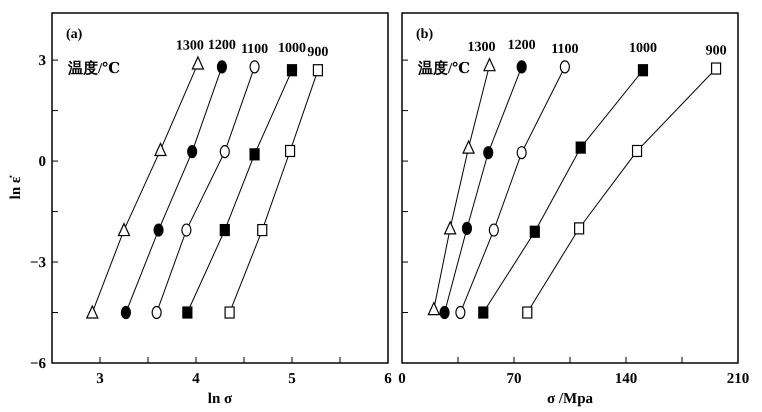 The height and width of the screenshot is (412, 762). Describe the element at coordinates (388, 379) in the screenshot. I see `x-tick-label: 6` at that location.